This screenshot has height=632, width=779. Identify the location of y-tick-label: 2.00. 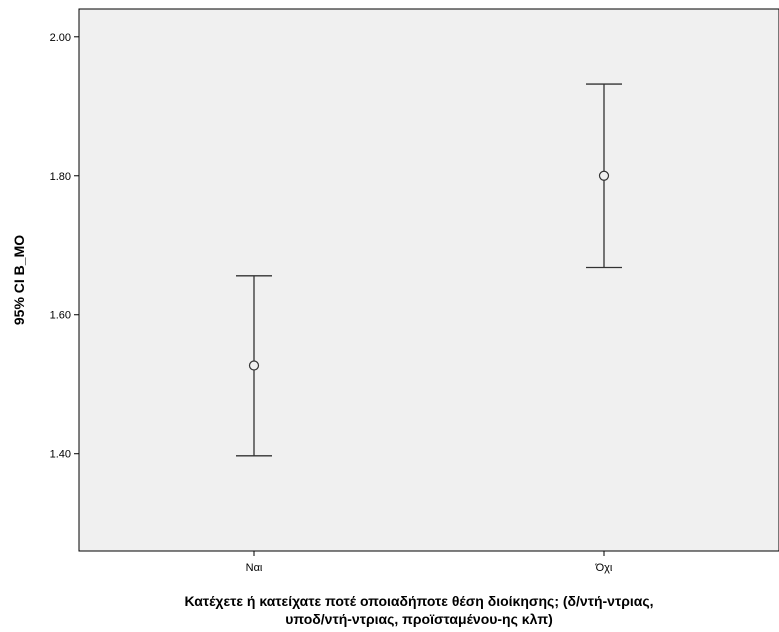
(60, 38).